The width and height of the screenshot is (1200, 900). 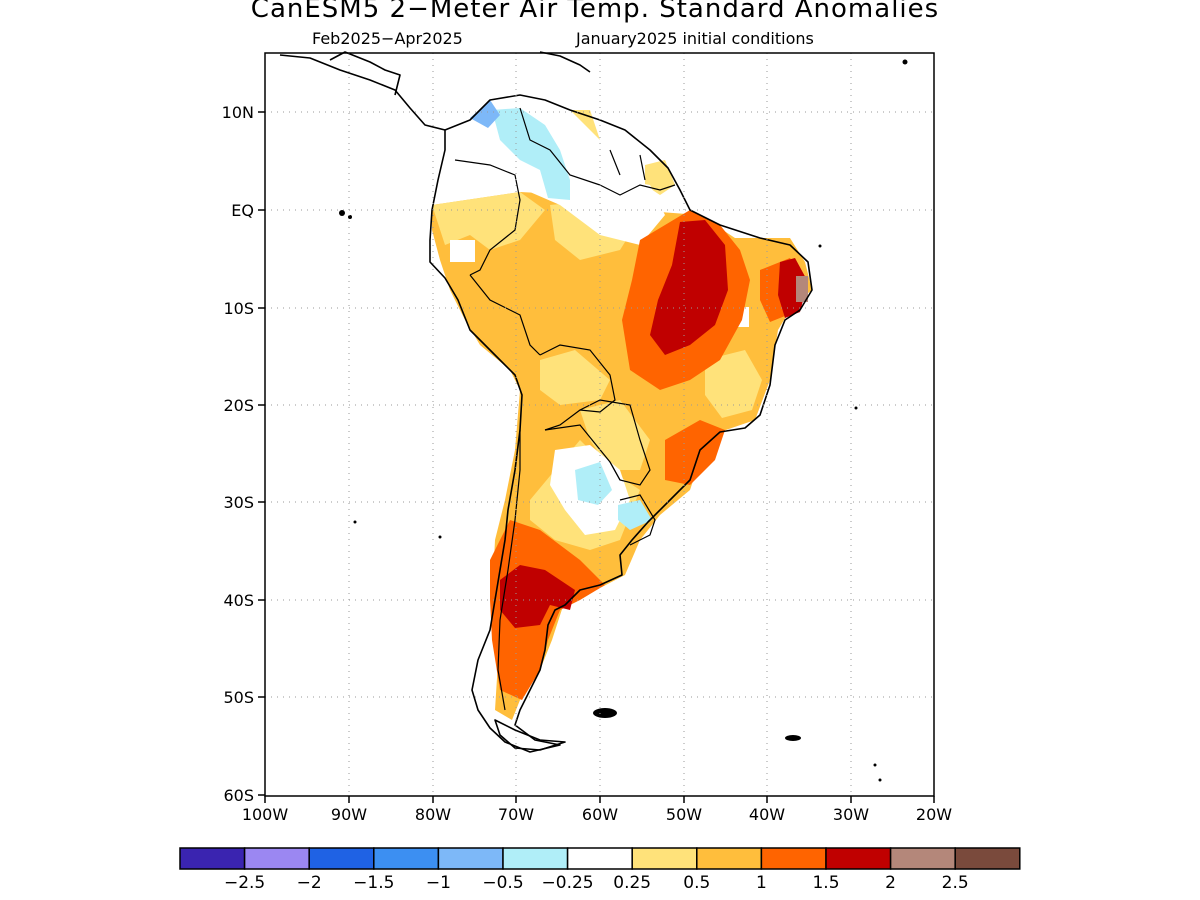 I want to click on lat-label: 60S, so click(x=238, y=795).